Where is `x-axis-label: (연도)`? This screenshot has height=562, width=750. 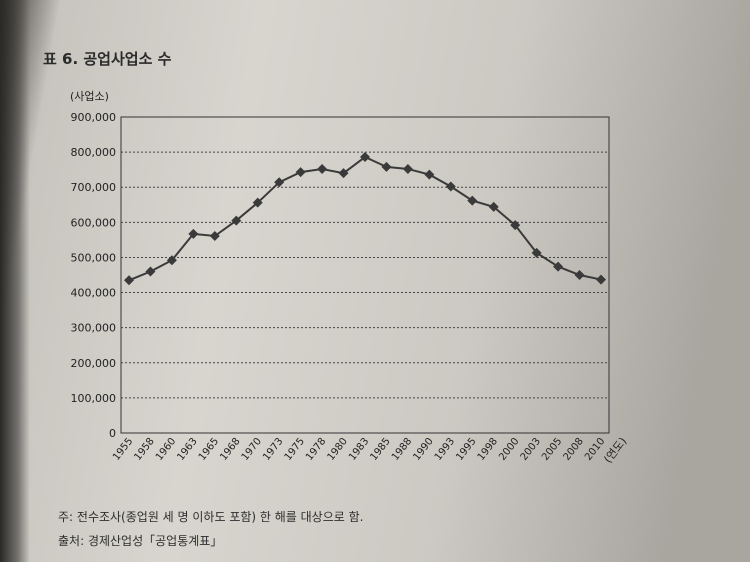
x-axis-label: (연도) is located at coordinates (615, 450).